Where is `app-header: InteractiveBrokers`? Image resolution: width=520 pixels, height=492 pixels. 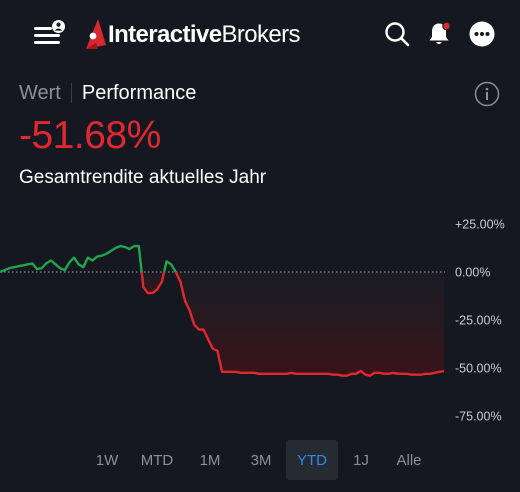 app-header: InteractiveBrokers is located at coordinates (260, 36).